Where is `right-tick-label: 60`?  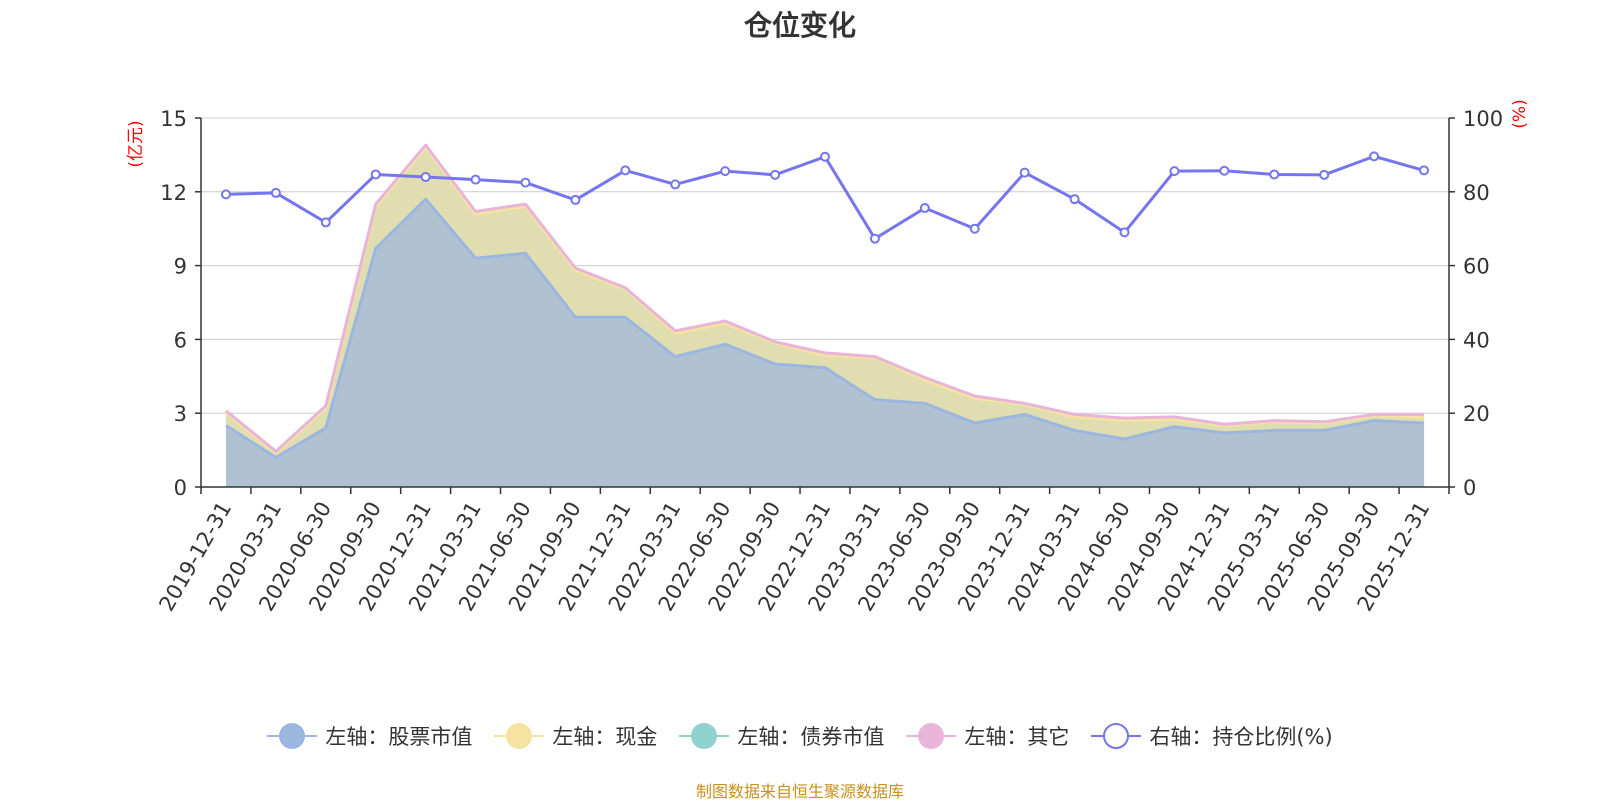
right-tick-label: 60 is located at coordinates (1476, 267).